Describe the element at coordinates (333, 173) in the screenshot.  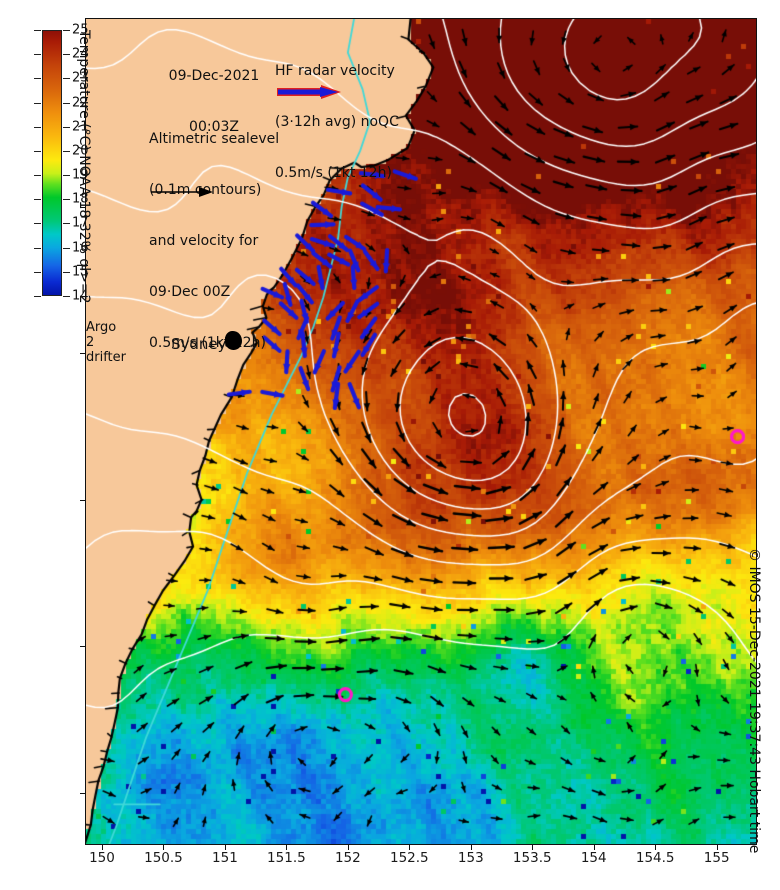
I see `hf-radar-line3: 0.5m/s (1kt 12h)` at that location.